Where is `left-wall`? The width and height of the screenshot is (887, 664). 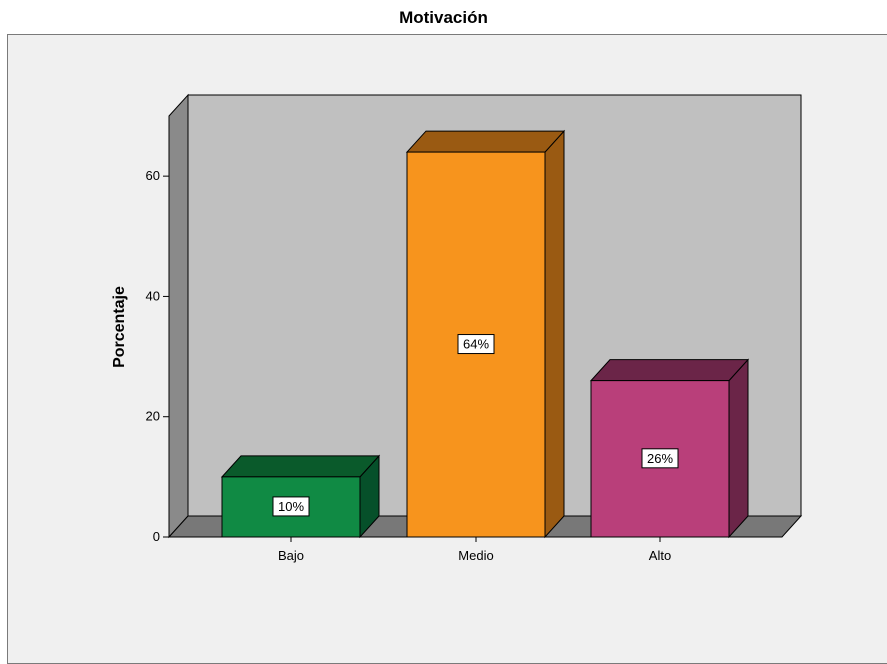 left-wall is located at coordinates (178, 316).